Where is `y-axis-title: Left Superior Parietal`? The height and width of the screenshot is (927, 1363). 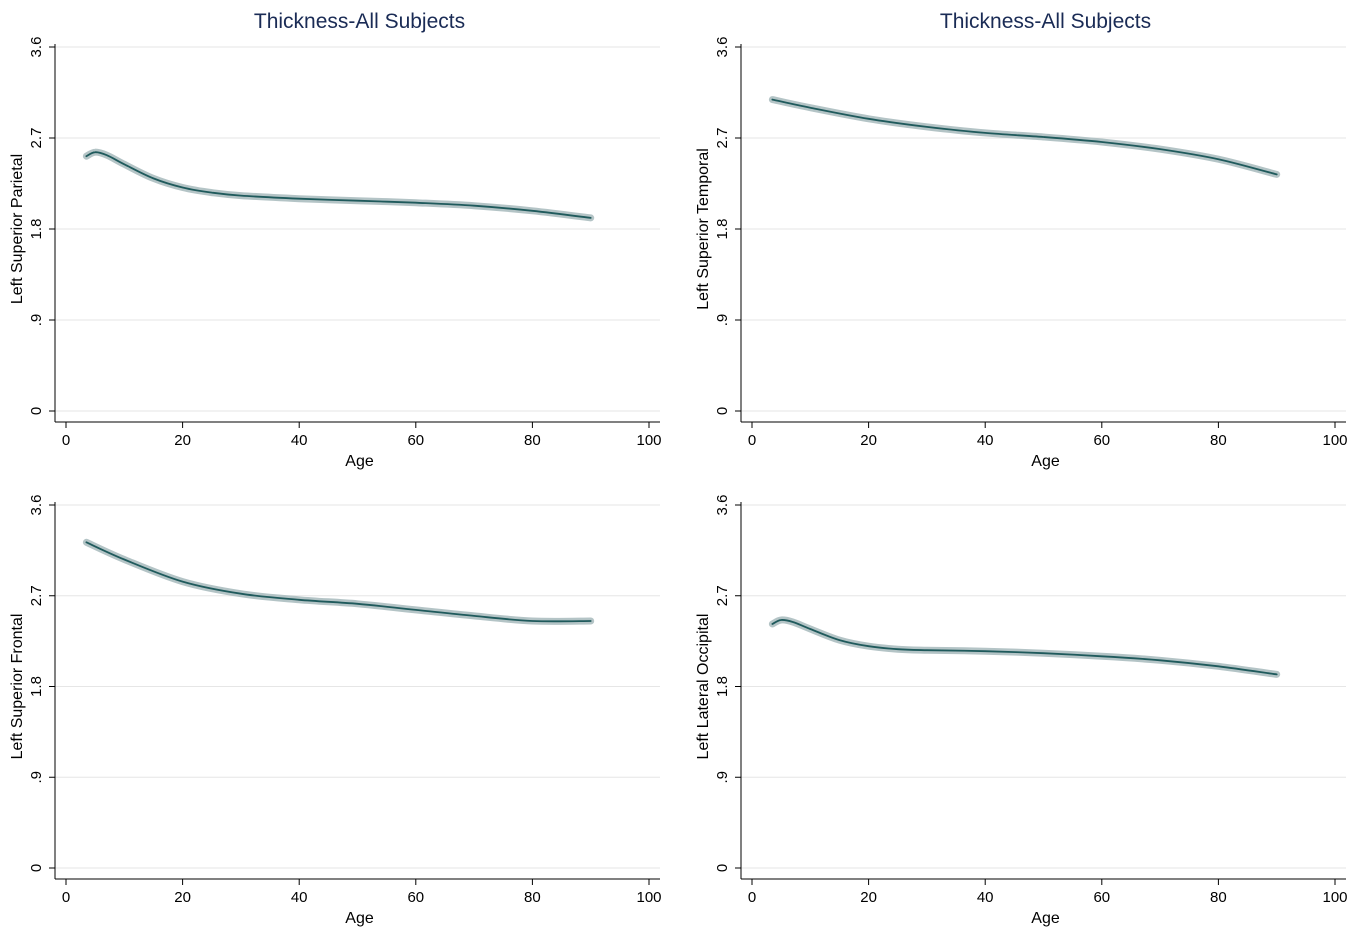 y-axis-title: Left Superior Parietal is located at coordinates (17, 229).